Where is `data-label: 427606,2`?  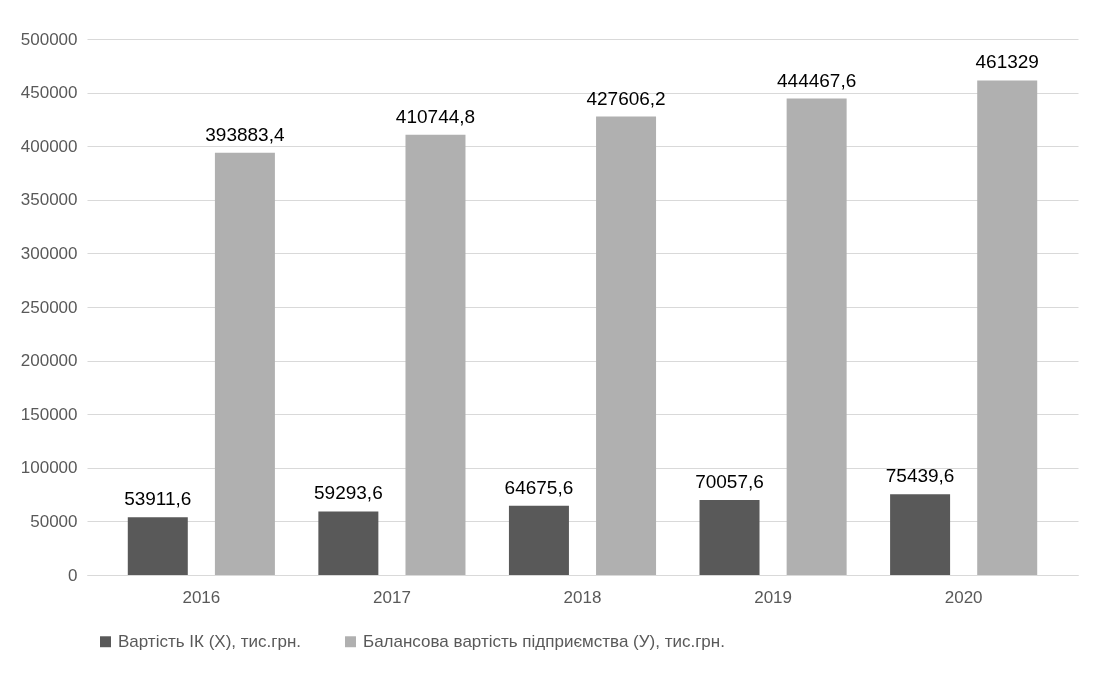 data-label: 427606,2 is located at coordinates (626, 98).